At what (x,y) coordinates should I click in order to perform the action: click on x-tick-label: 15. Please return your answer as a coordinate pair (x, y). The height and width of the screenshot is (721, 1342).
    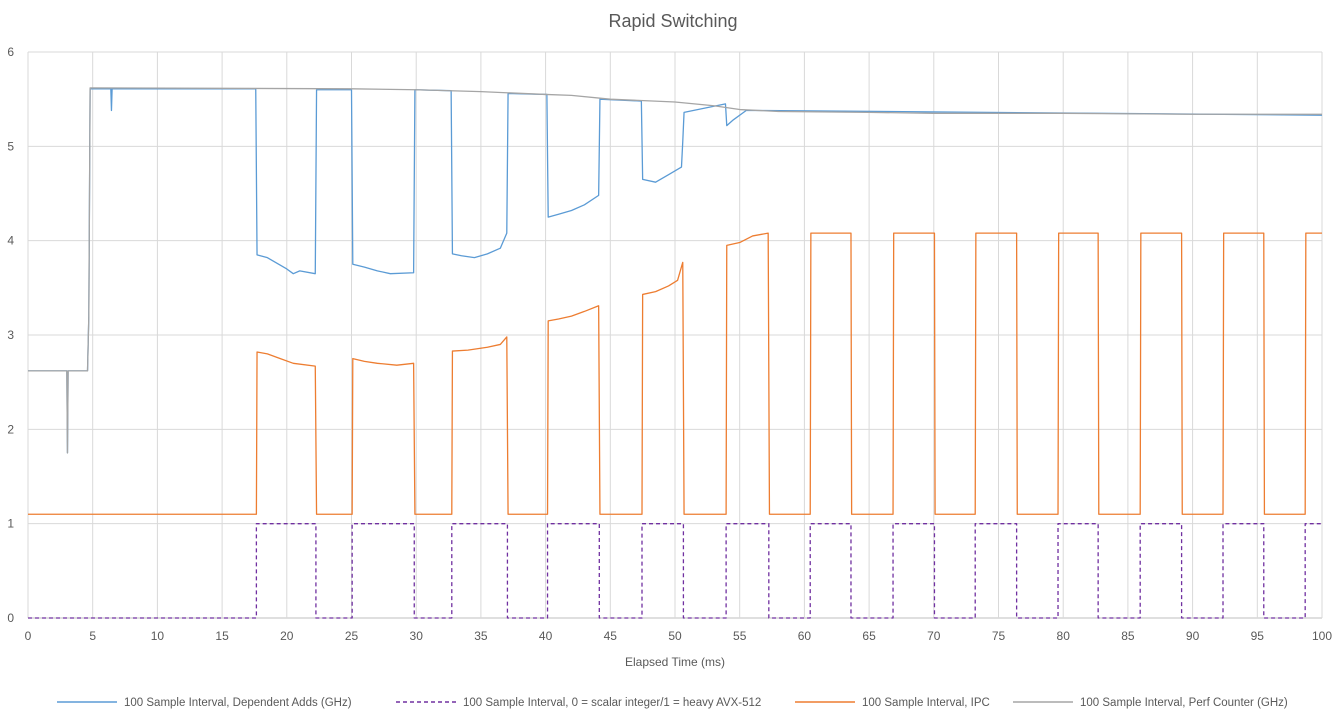
    Looking at the image, I should click on (222, 636).